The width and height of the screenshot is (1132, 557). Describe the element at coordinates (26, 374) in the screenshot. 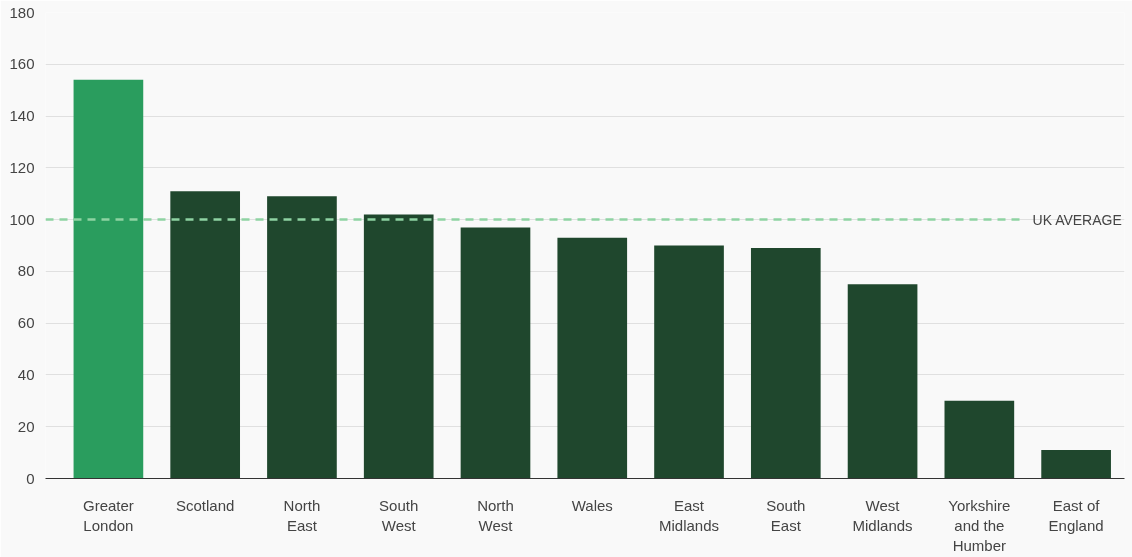

I see `y-tick-label: 40` at that location.